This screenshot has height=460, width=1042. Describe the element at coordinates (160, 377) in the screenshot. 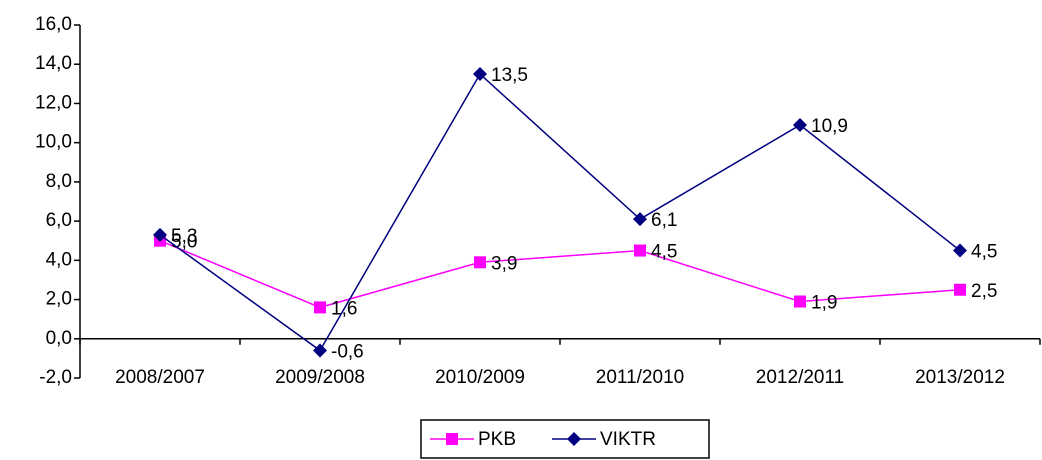

I see `x-tick-label: 2008/2007` at that location.